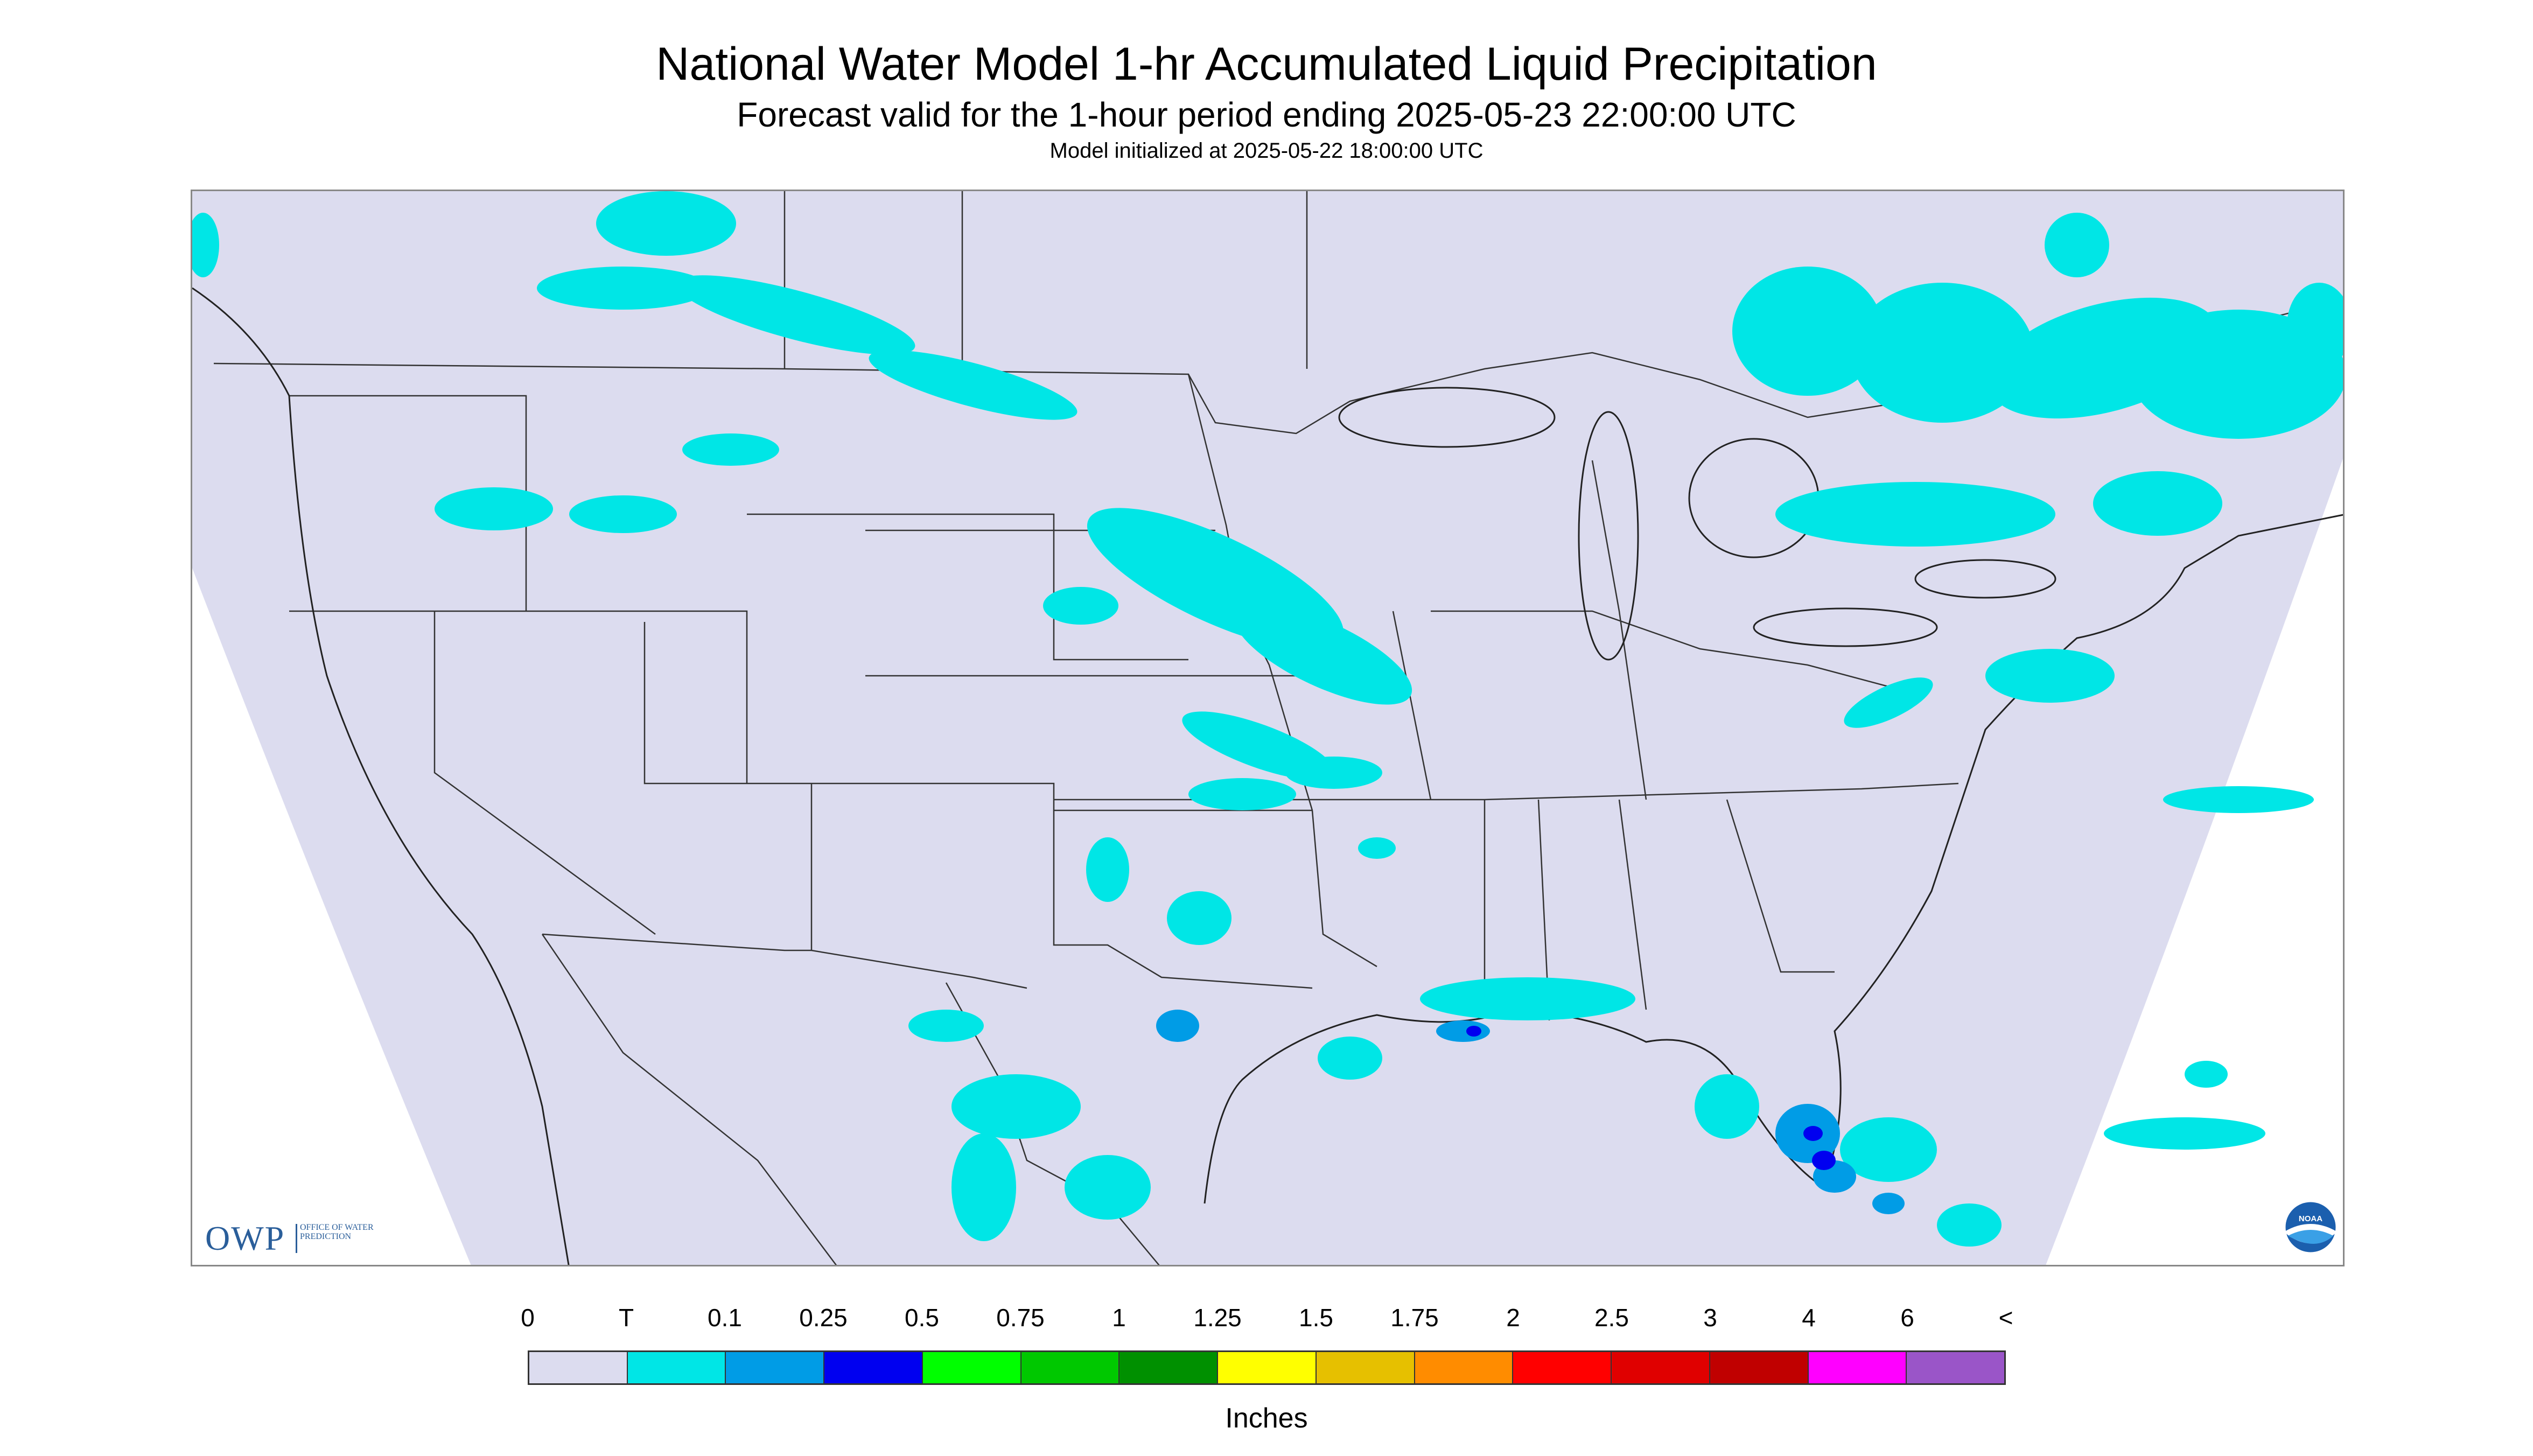 Image resolution: width=2533 pixels, height=1456 pixels. I want to click on owp-logo: OWP OFFICE OF WATER PREDICTION, so click(294, 1238).